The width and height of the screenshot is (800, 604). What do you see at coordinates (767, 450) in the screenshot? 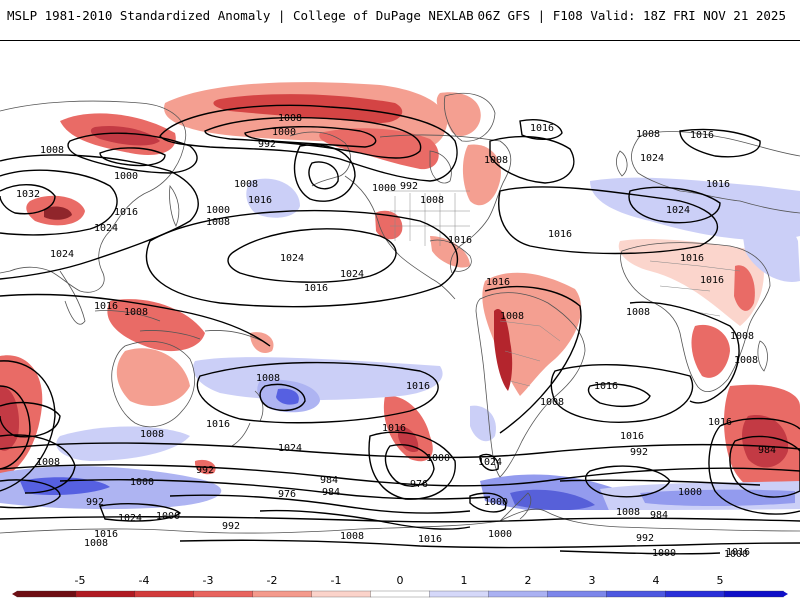
I see `isobar-label: 984` at bounding box center [767, 450].